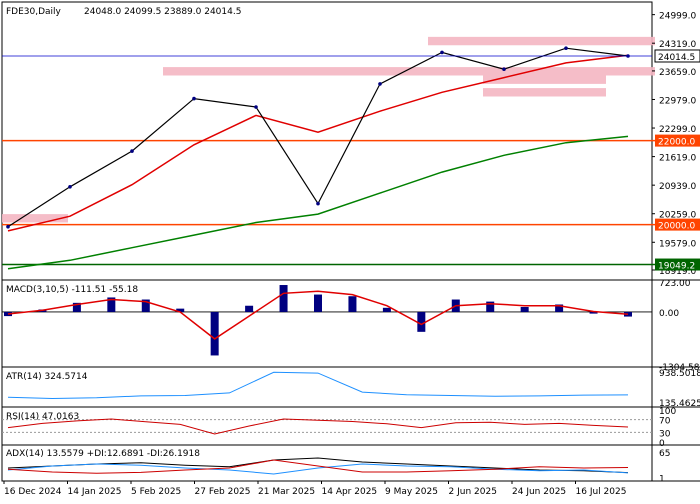  What do you see at coordinates (411, 492) in the screenshot?
I see `x-tick-label: 9 May 2025` at bounding box center [411, 492].